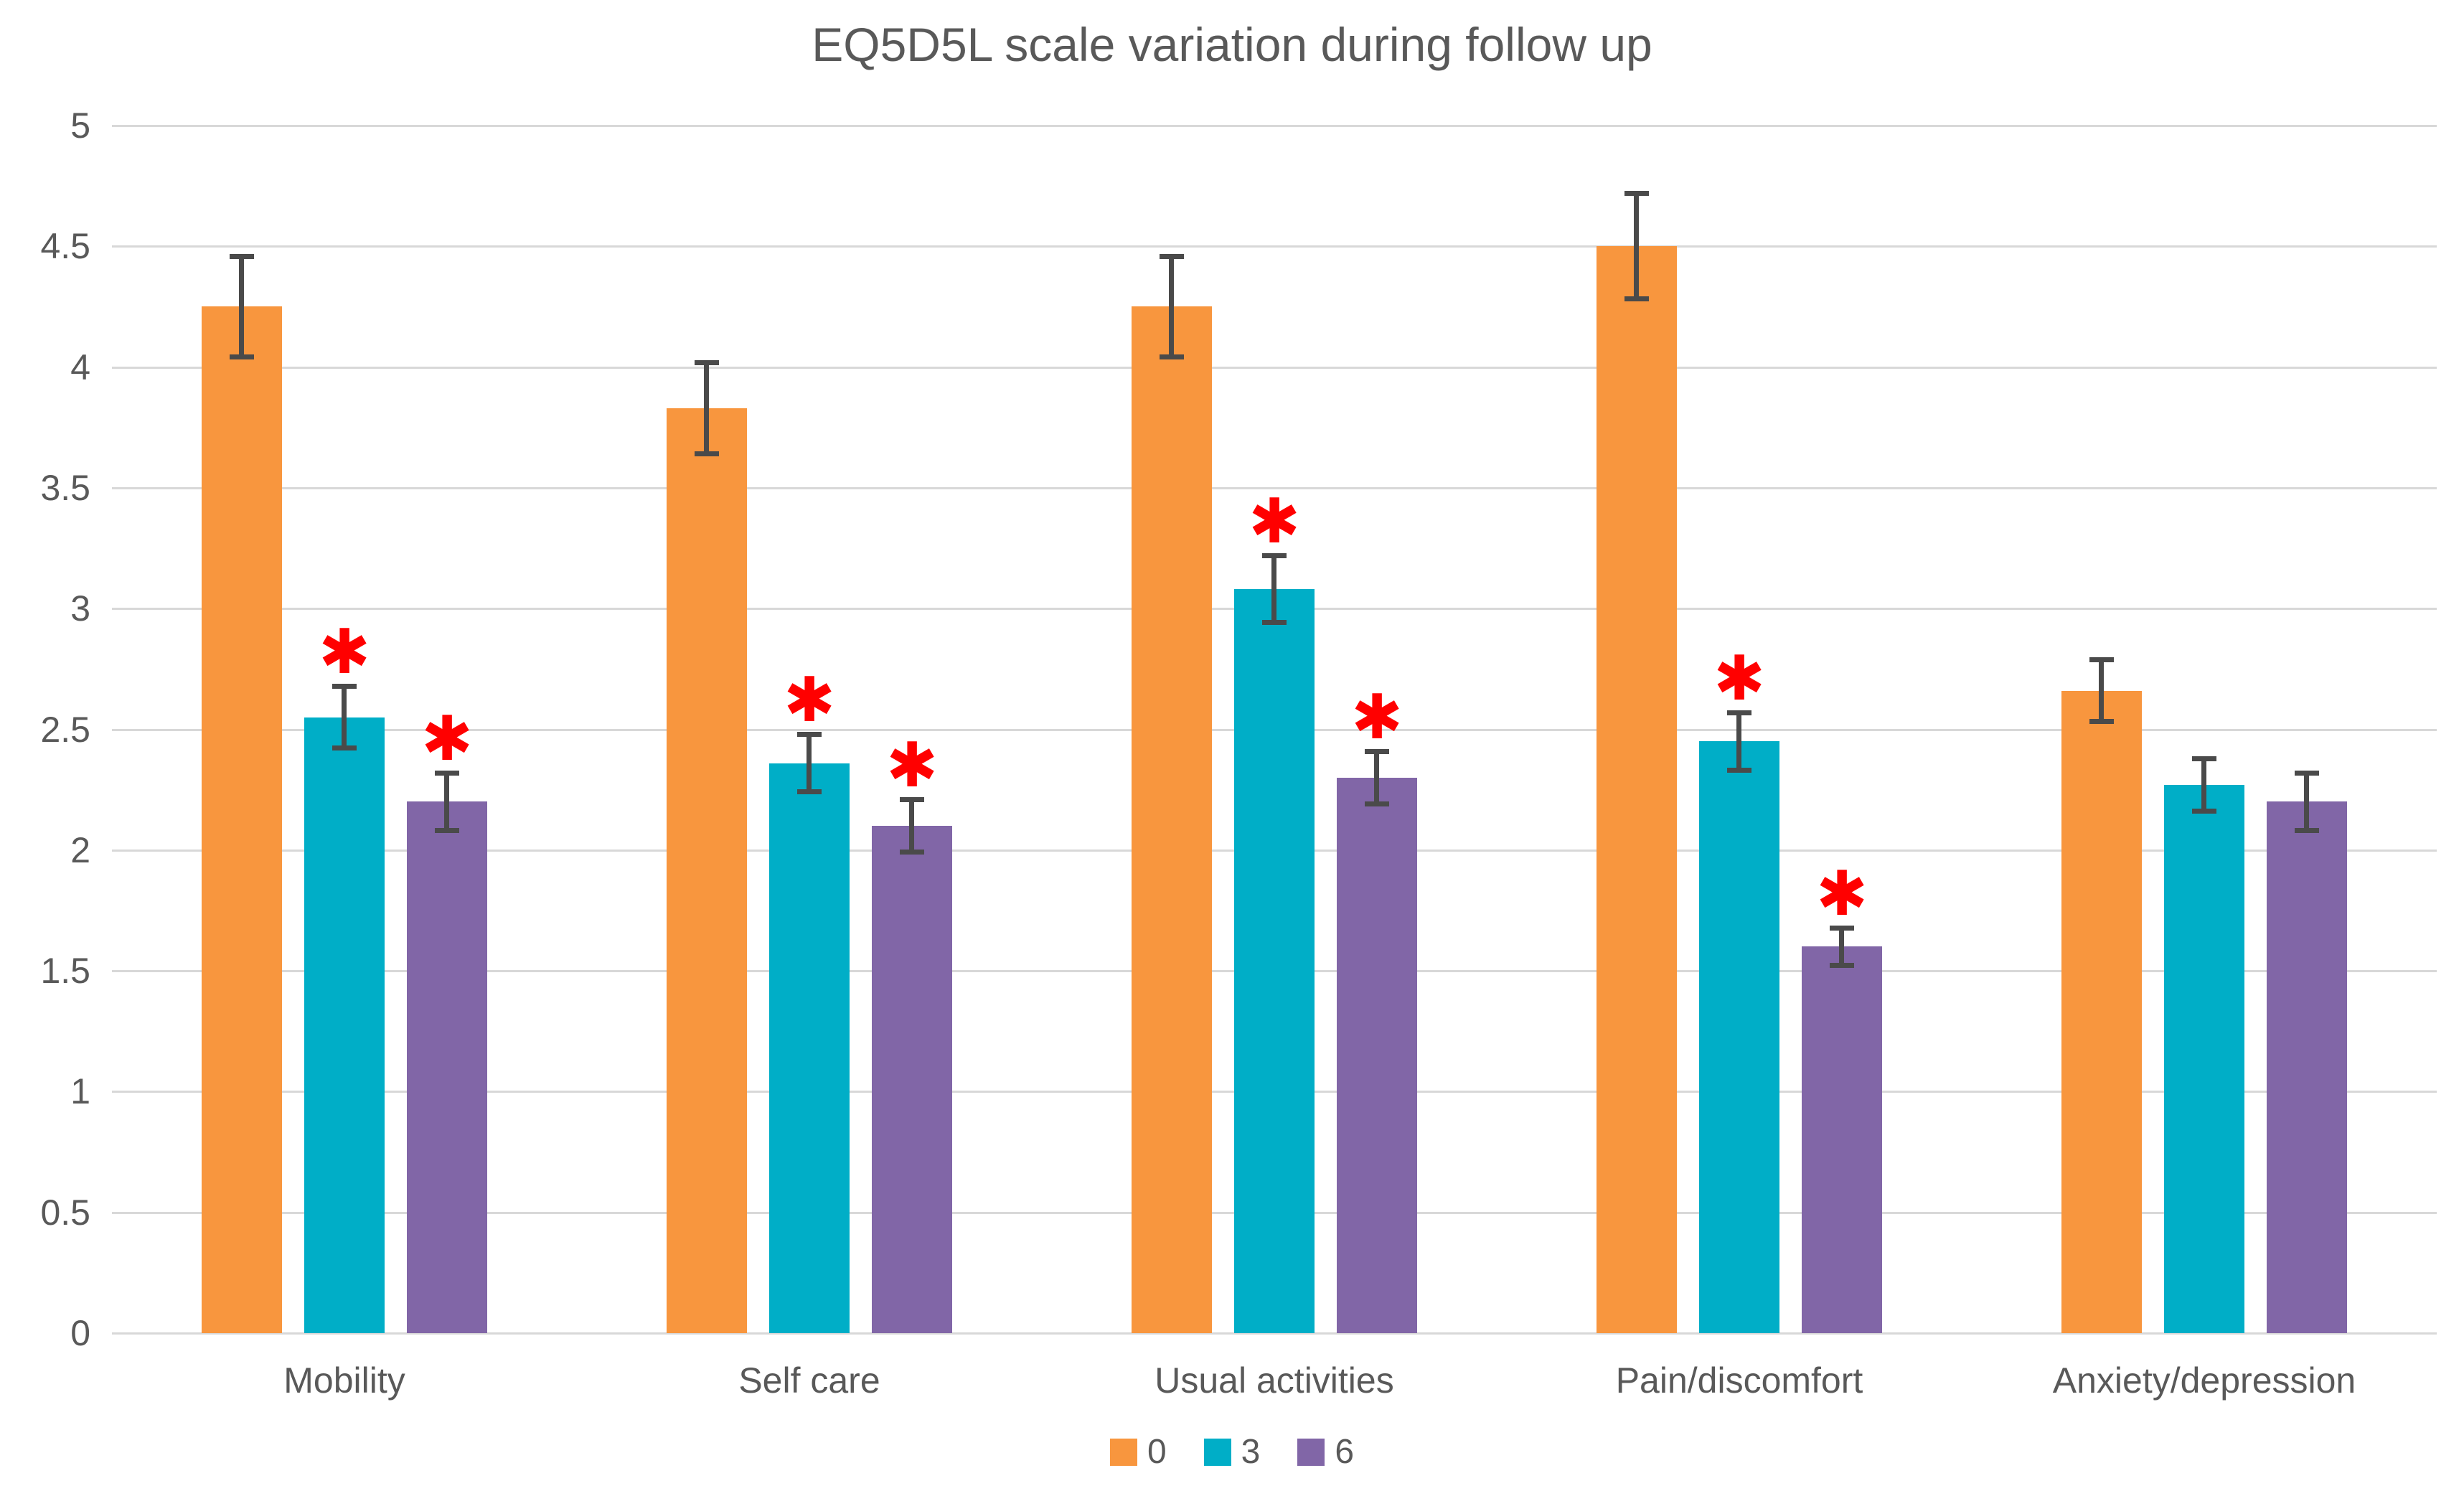 The image size is (2464, 1501). I want to click on x-axis-label: Anxiety/depression, so click(2204, 1380).